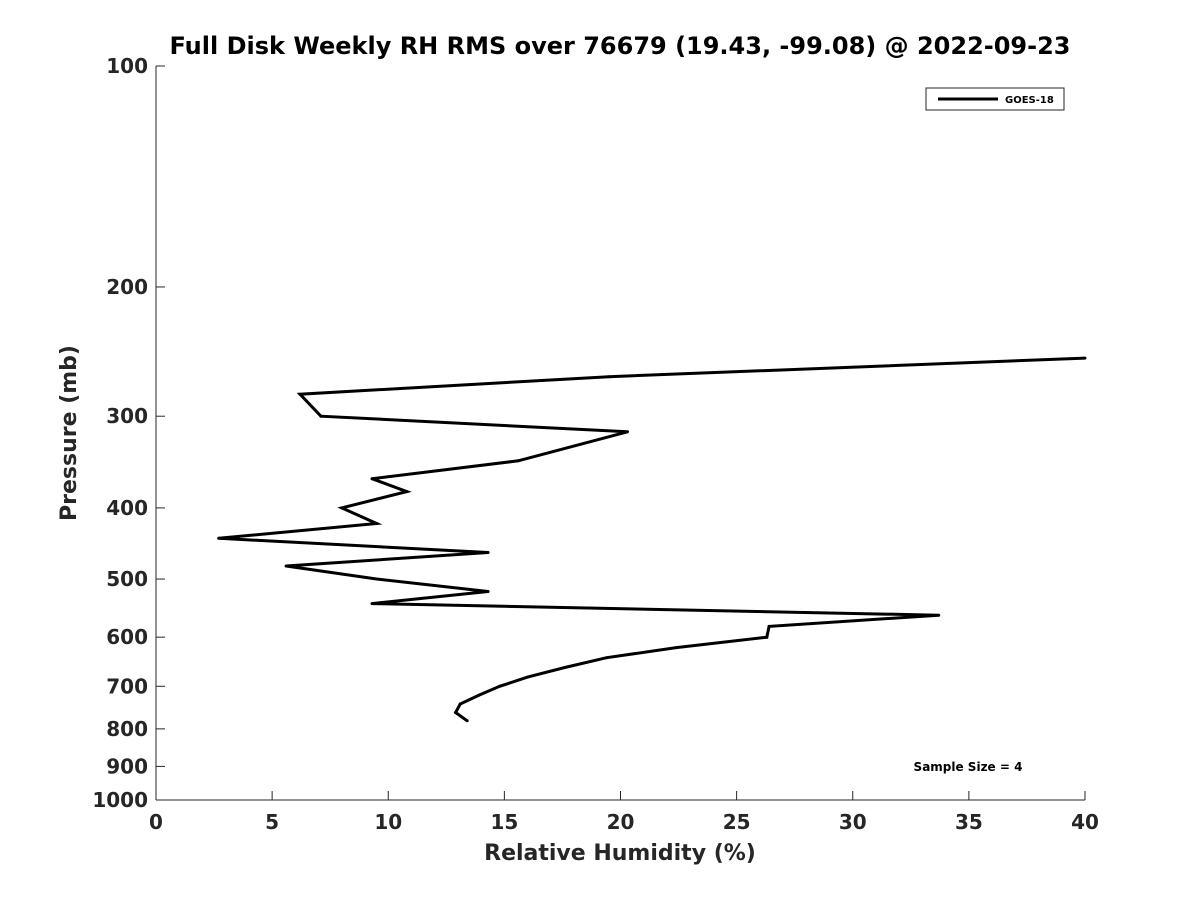 This screenshot has width=1200, height=900. Describe the element at coordinates (127, 416) in the screenshot. I see `y-tick-label: 300` at that location.